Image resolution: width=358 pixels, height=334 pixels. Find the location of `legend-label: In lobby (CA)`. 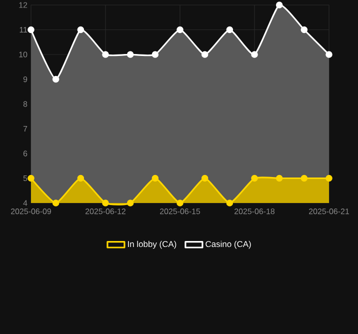

legend-label: In lobby (CA) is located at coordinates (152, 244).